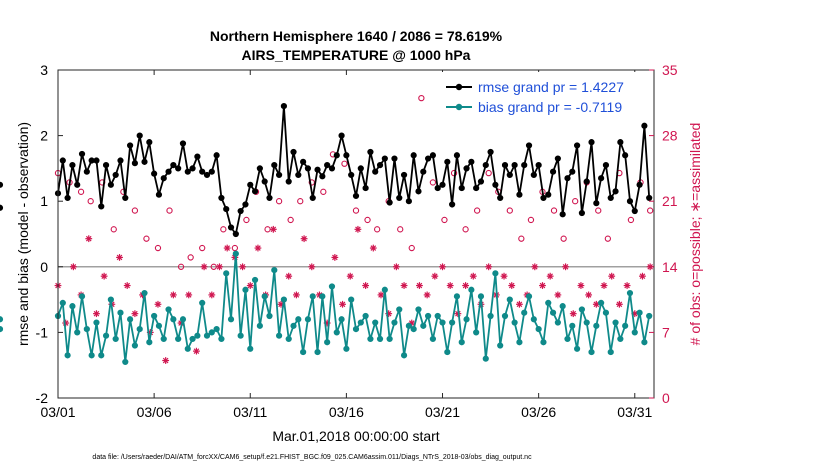  Describe the element at coordinates (346, 412) in the screenshot. I see `x-tick-label: 03/16` at that location.